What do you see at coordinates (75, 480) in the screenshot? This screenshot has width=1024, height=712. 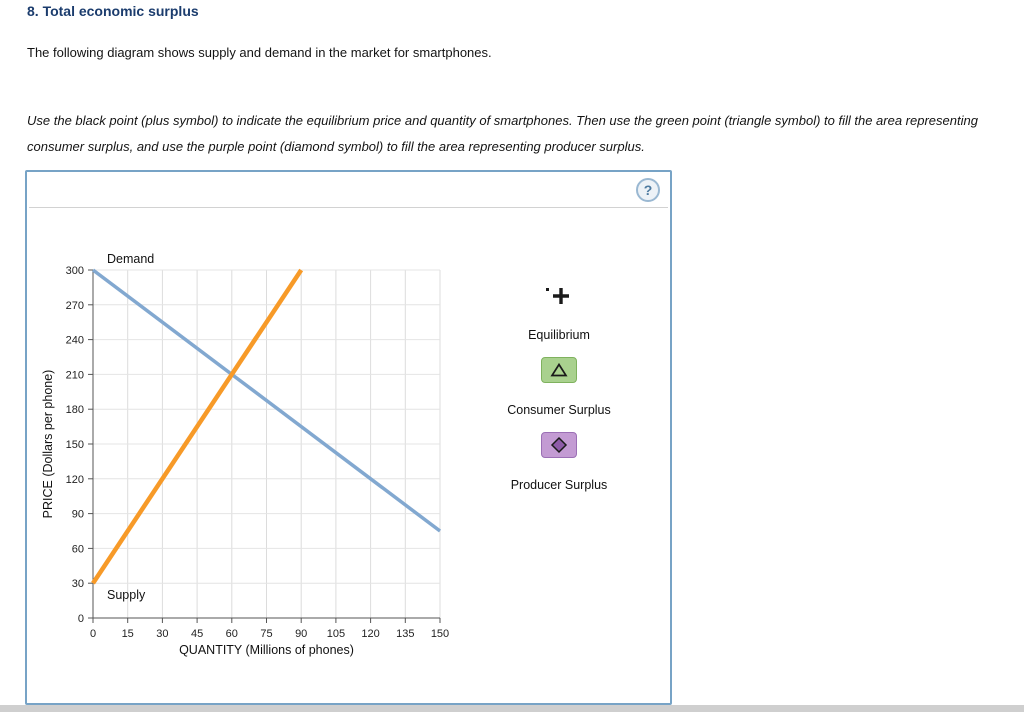 I see `y-tick-label: 120` at bounding box center [75, 480].